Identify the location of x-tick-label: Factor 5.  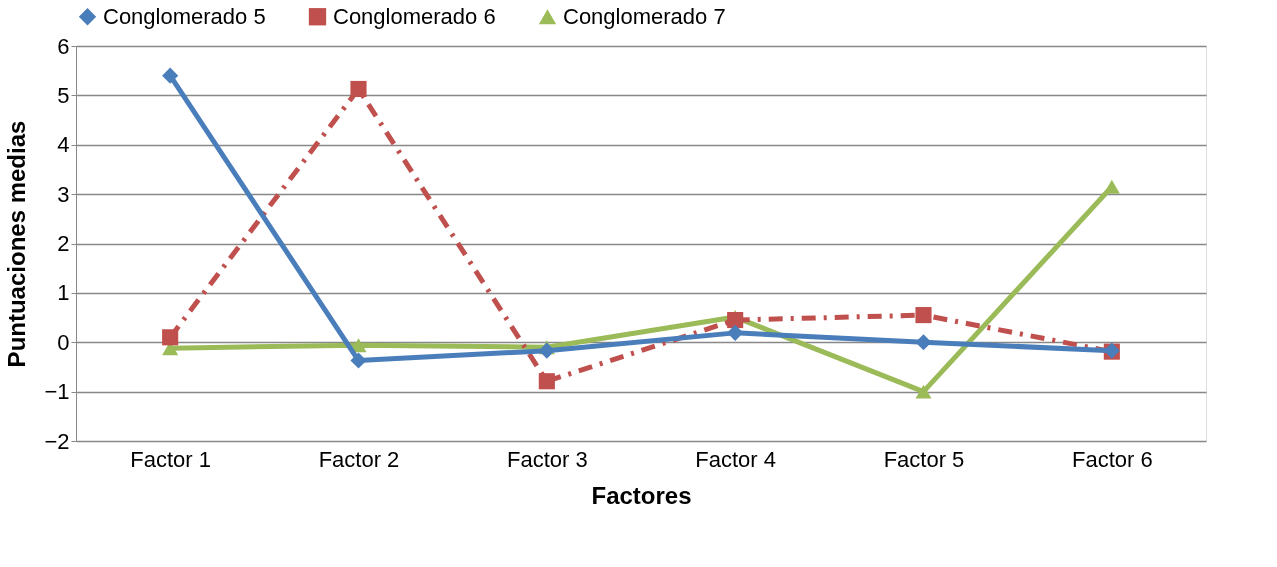
(924, 459).